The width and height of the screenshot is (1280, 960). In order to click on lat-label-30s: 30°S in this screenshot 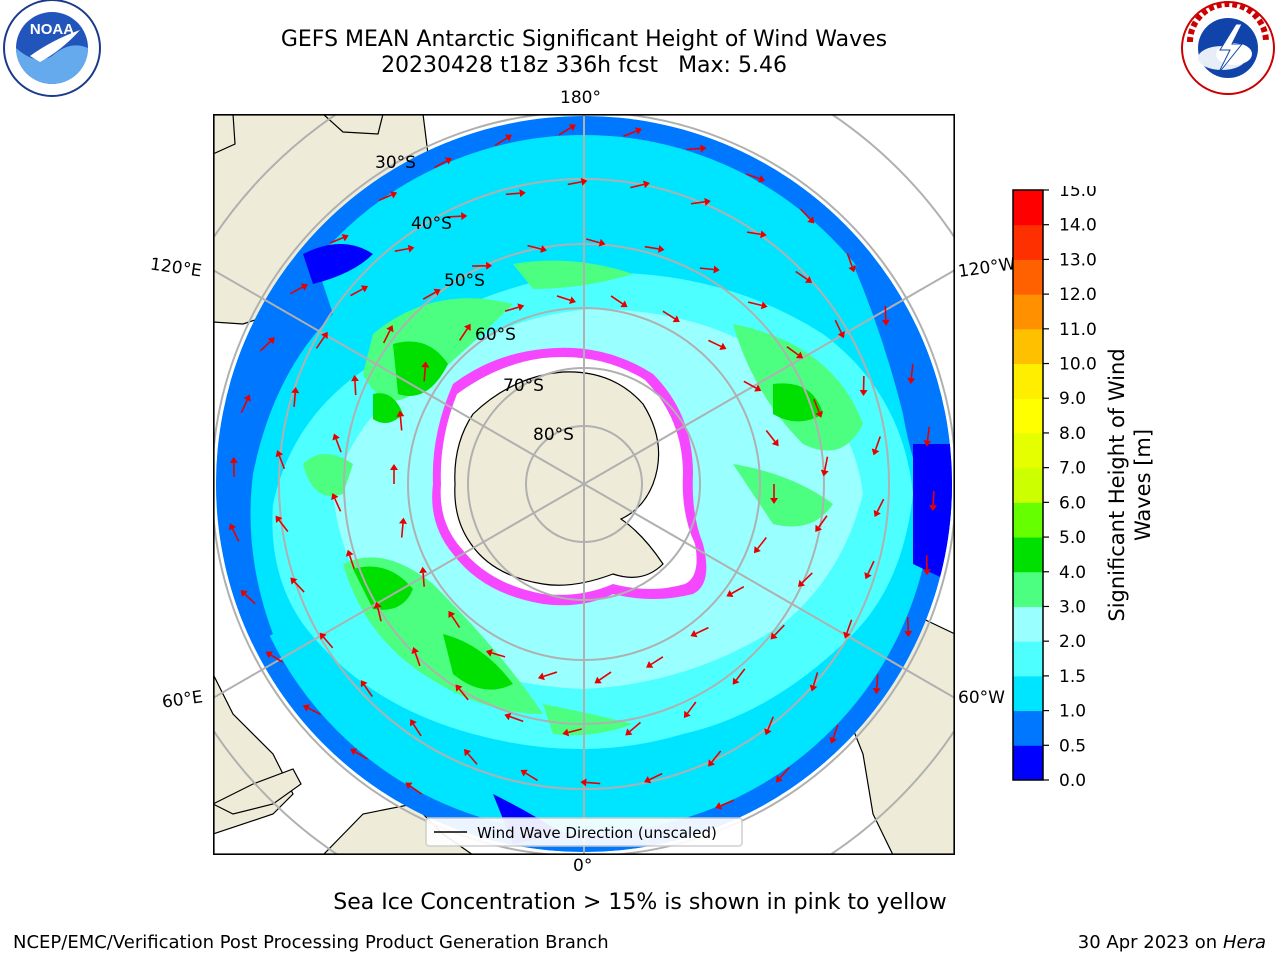, I will do `click(395, 163)`.